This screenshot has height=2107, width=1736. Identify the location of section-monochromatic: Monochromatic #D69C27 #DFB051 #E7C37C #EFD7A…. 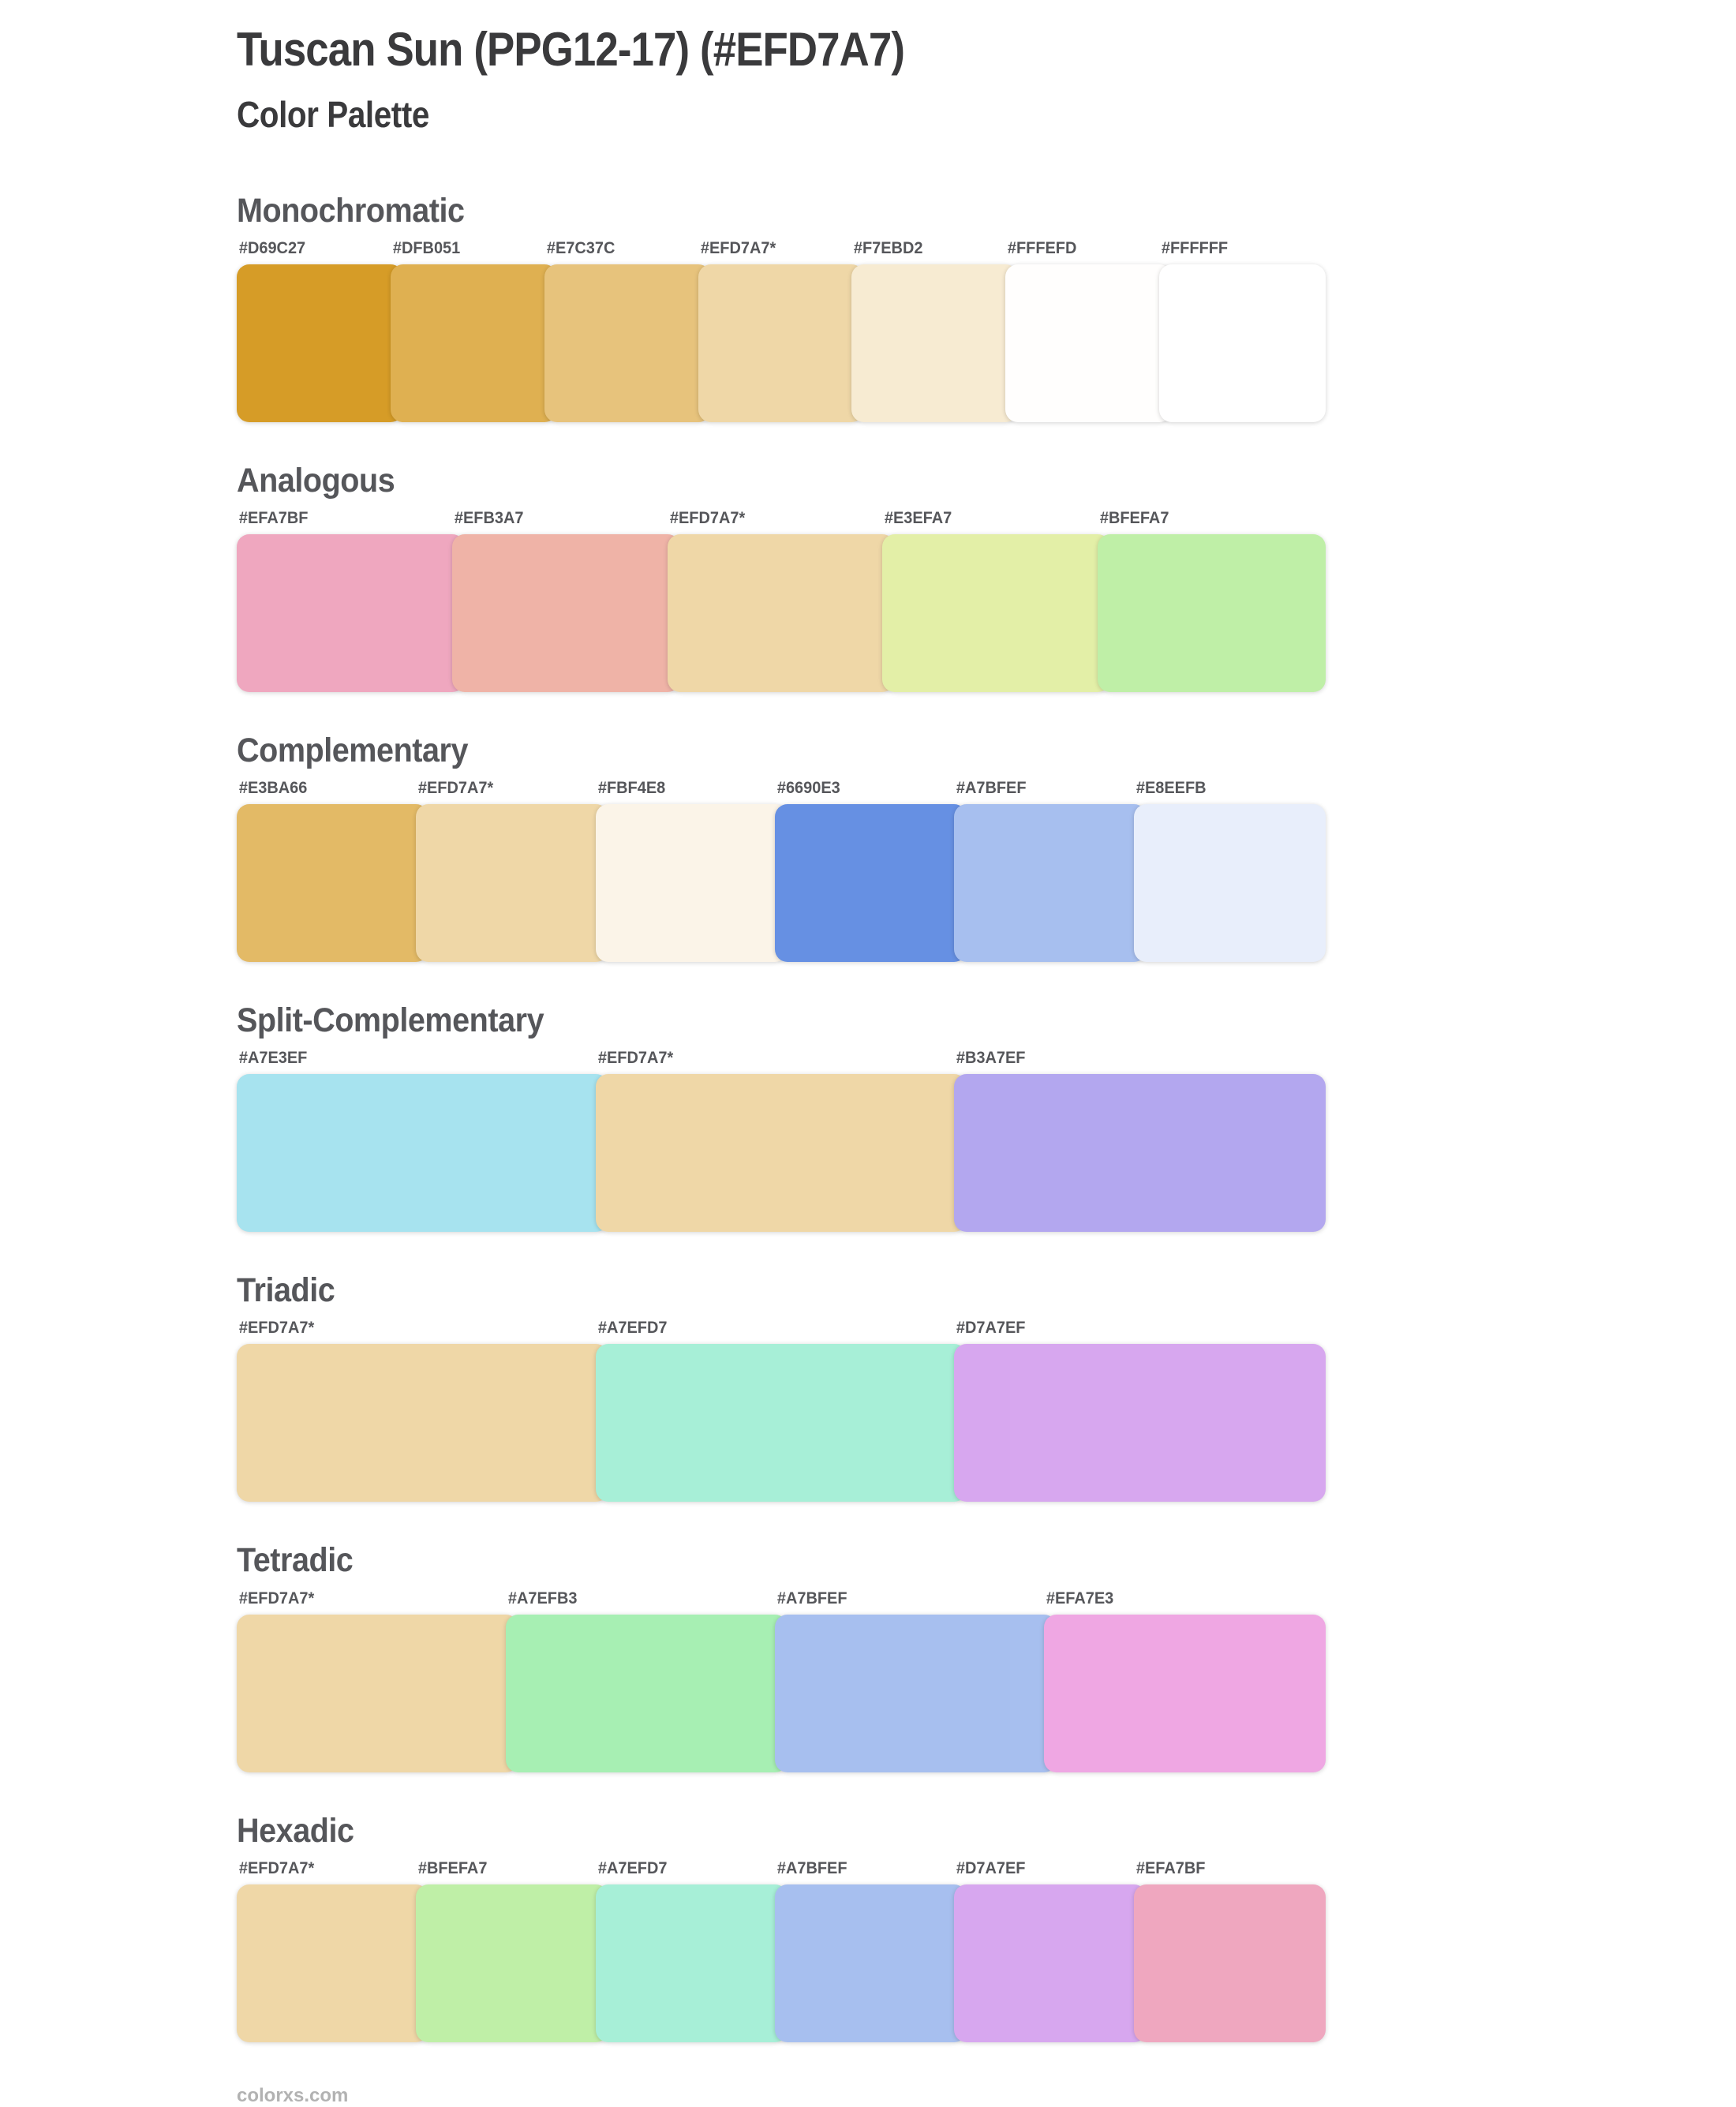
(868, 307).